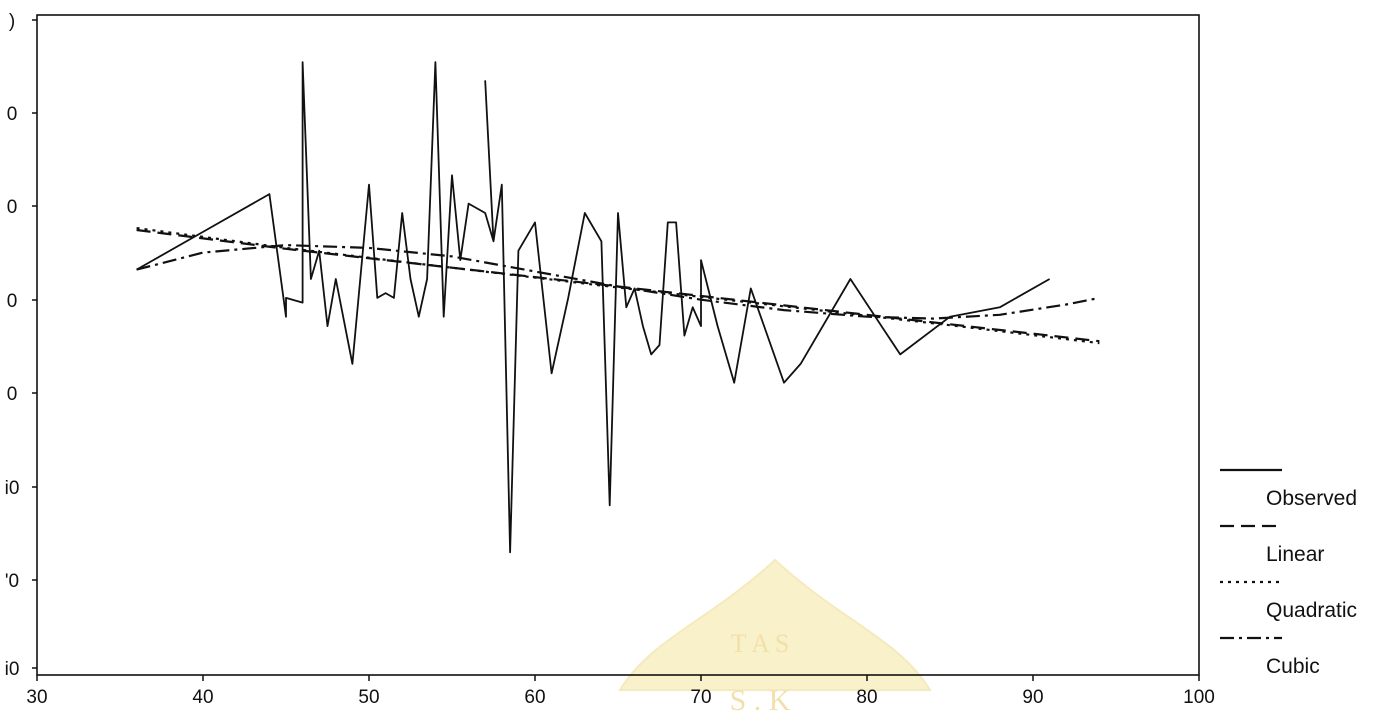 This screenshot has height=718, width=1396. Describe the element at coordinates (1032, 697) in the screenshot. I see `x-tick-label: 90` at that location.